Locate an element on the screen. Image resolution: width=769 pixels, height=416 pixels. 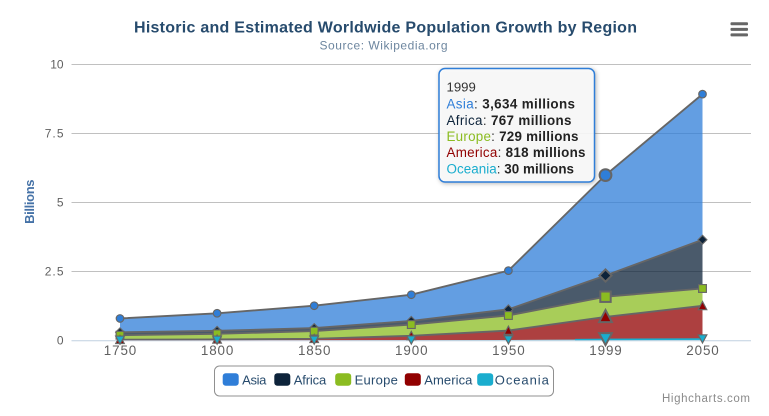
svg-text: Oceania is located at coordinates (522, 379).